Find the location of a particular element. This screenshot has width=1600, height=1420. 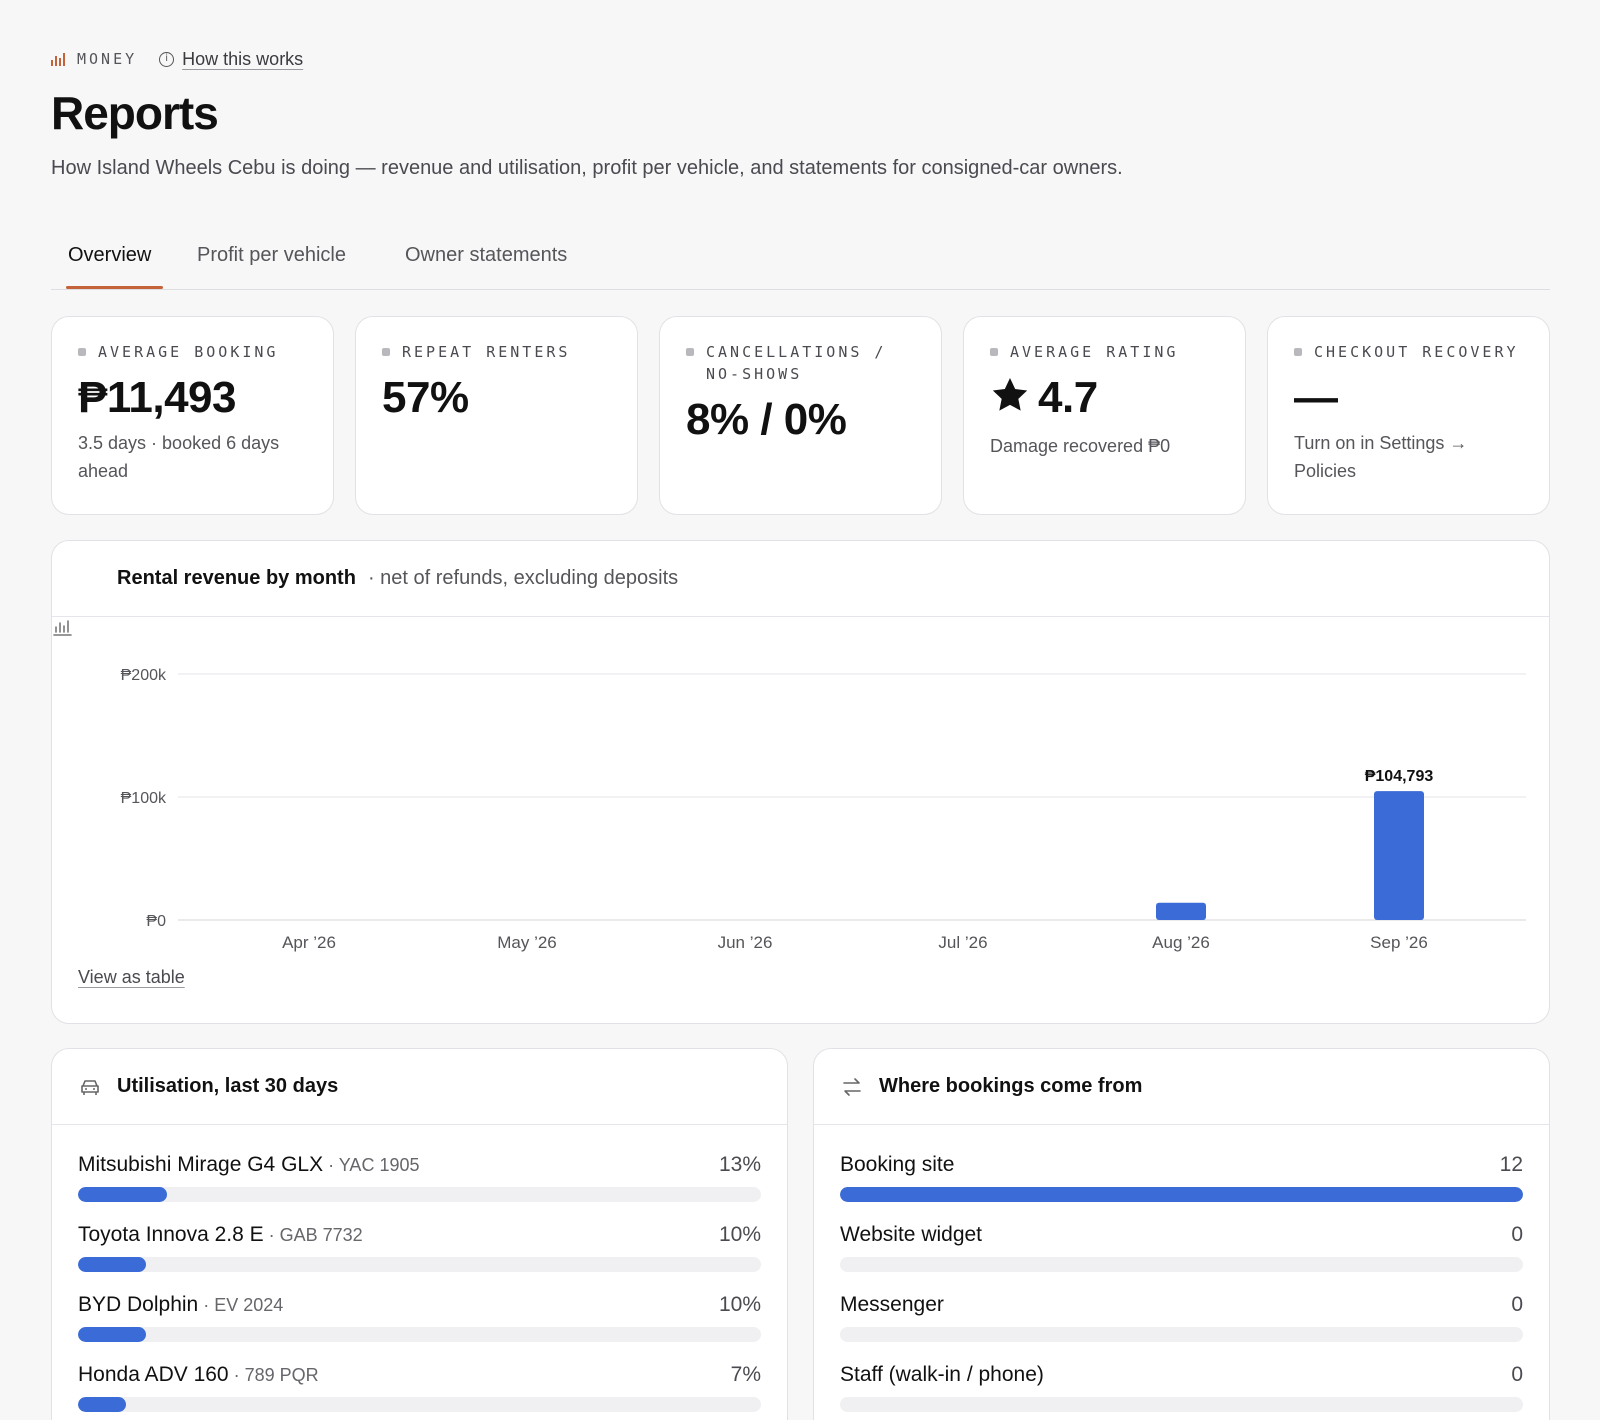

list-item: Staff (walk-in / phone) 0 is located at coordinates (1181, 1373).